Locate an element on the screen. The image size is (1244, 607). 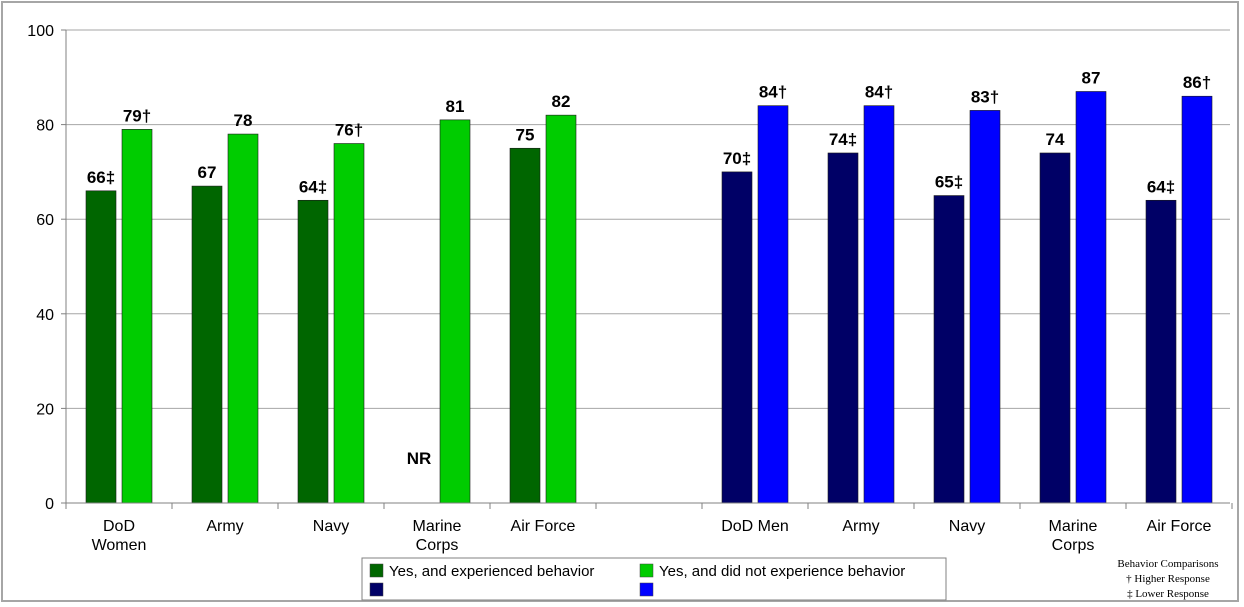
notes-lower: ‡ Lower Response is located at coordinates (1168, 594).